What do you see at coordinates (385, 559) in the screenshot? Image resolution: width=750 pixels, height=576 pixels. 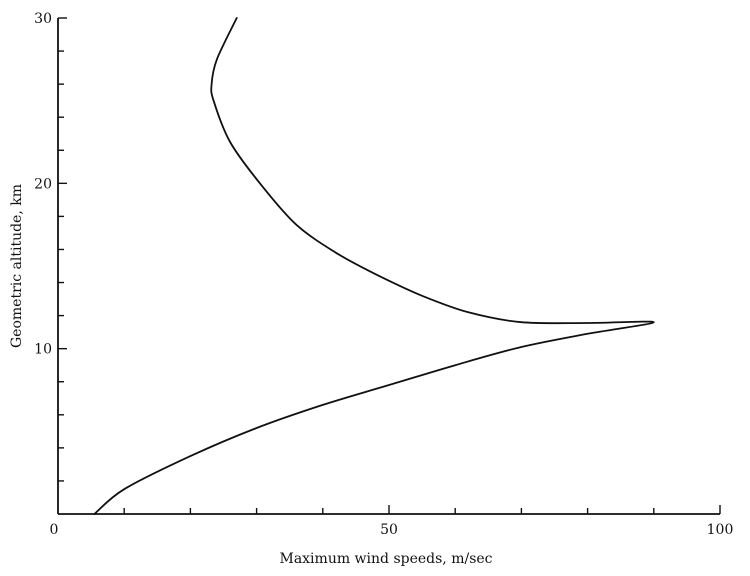 I see `x-axis-title: Maximum wind speeds, m/sec` at bounding box center [385, 559].